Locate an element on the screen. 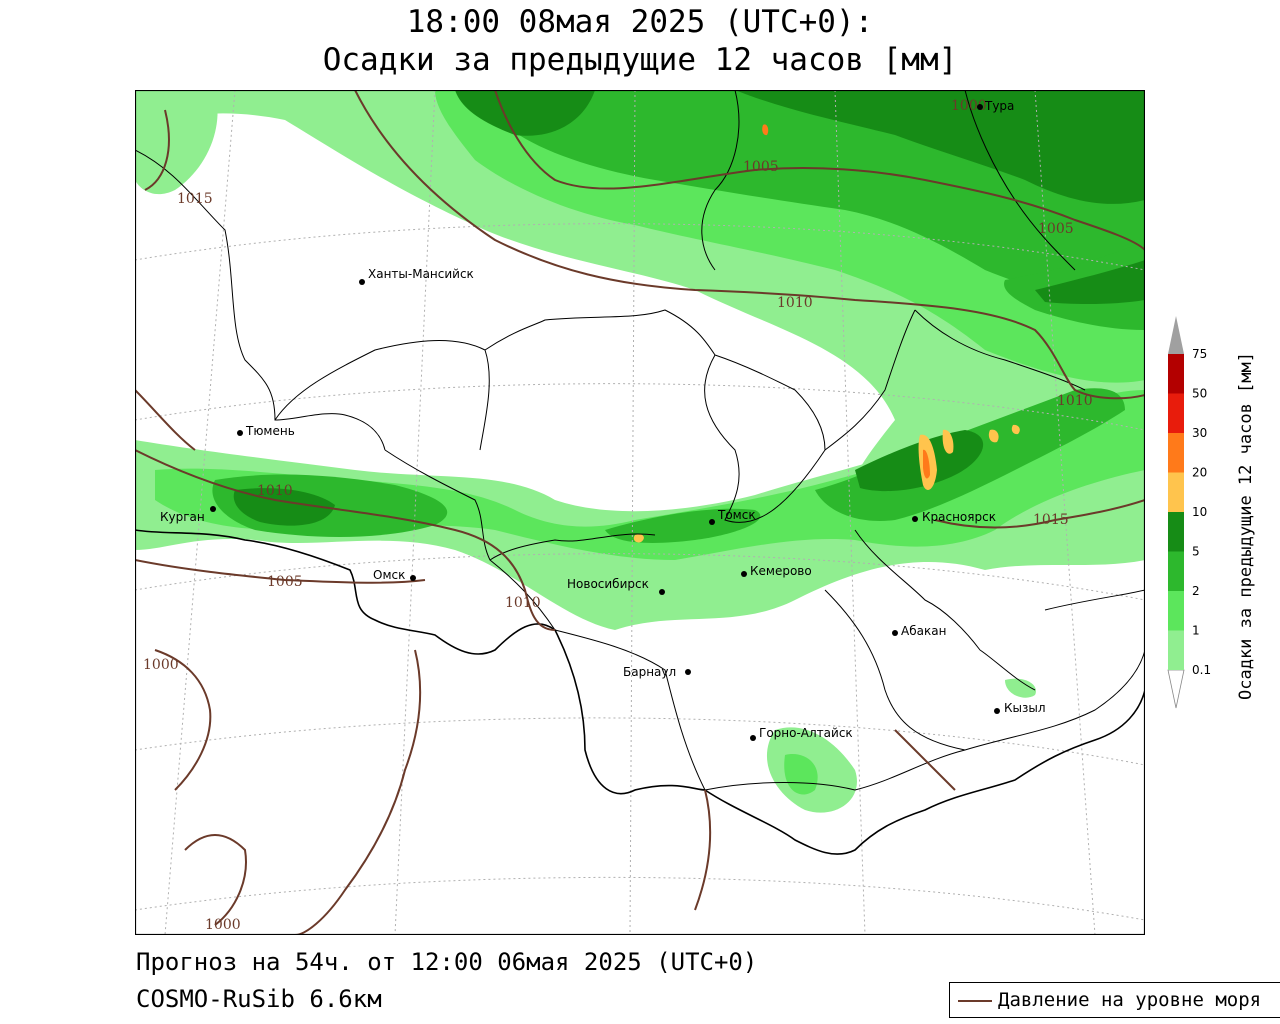 Image resolution: width=1280 pixels, height=1024 pixels. pressure-legend: Давление на уровне моря is located at coordinates (1114, 1000).